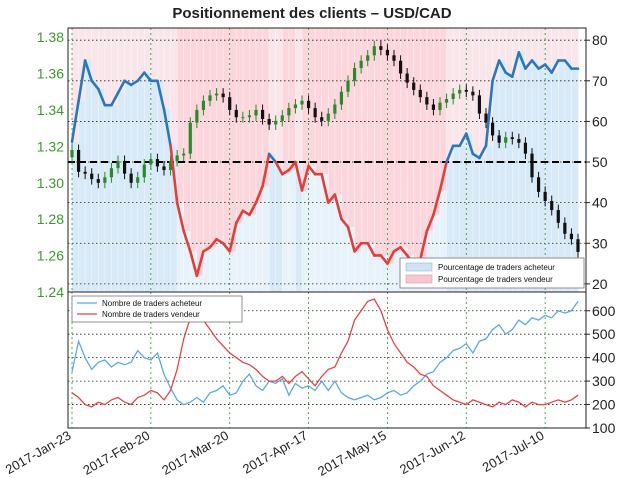 The image size is (624, 478). I want to click on bottom-legend-label: Nombre de traders vendeur, so click(151, 314).